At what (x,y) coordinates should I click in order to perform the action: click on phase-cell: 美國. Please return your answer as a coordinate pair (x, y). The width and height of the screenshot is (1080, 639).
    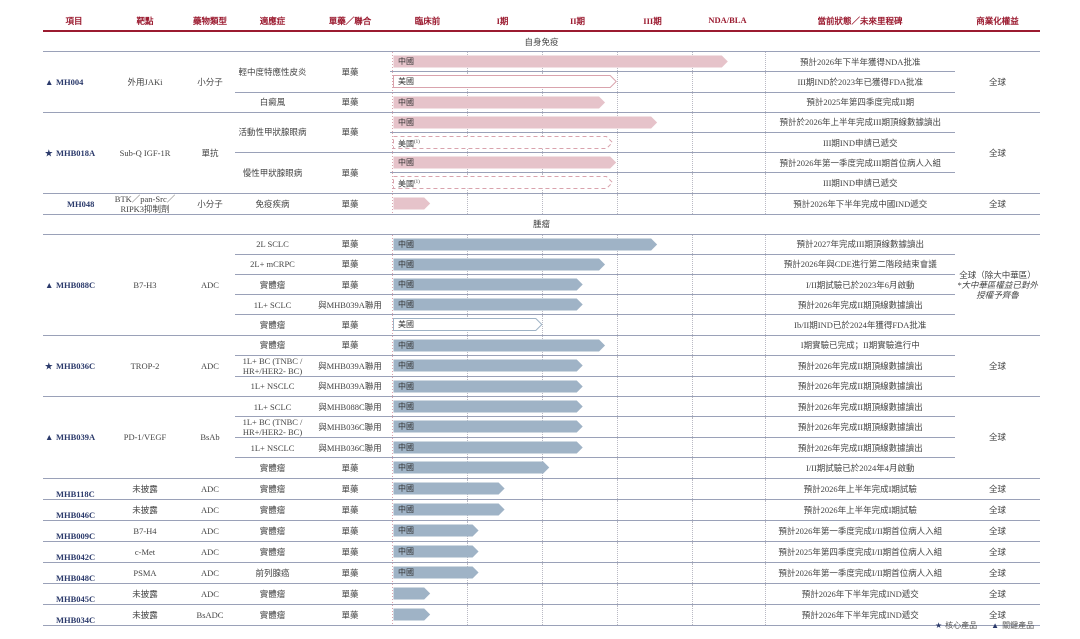
    Looking at the image, I should click on (577, 82).